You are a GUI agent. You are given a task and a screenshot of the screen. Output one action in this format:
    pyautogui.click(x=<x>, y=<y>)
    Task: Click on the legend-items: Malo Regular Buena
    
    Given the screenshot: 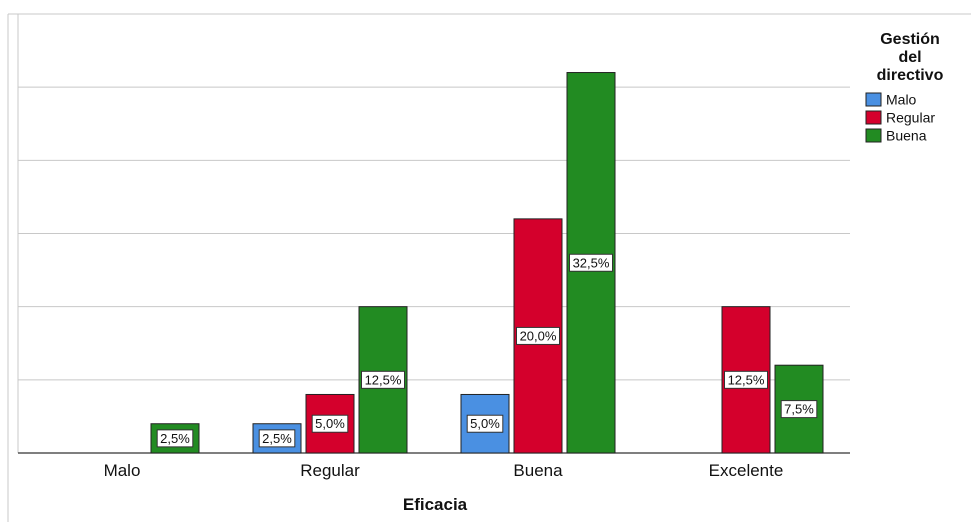 What is the action you would take?
    pyautogui.click(x=900, y=118)
    